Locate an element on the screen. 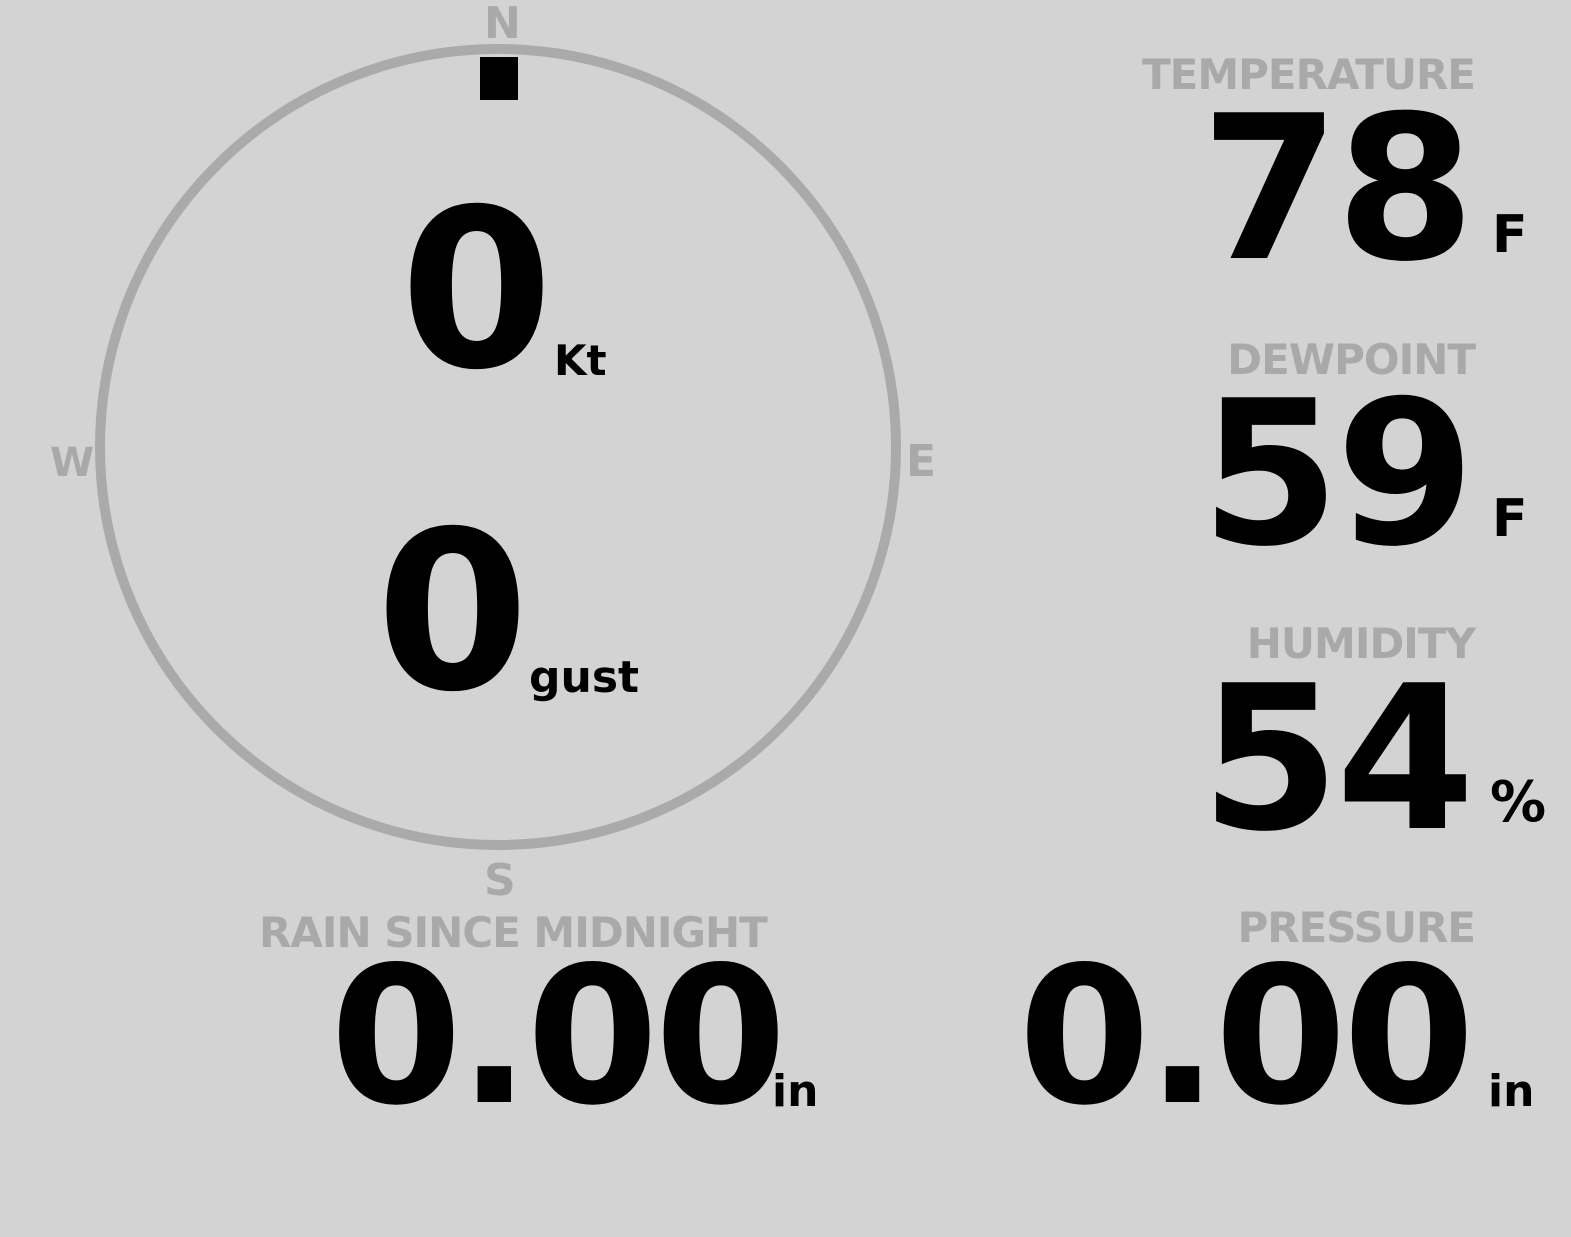 The width and height of the screenshot is (1571, 1237). compass-north-label: N is located at coordinates (502, 24).